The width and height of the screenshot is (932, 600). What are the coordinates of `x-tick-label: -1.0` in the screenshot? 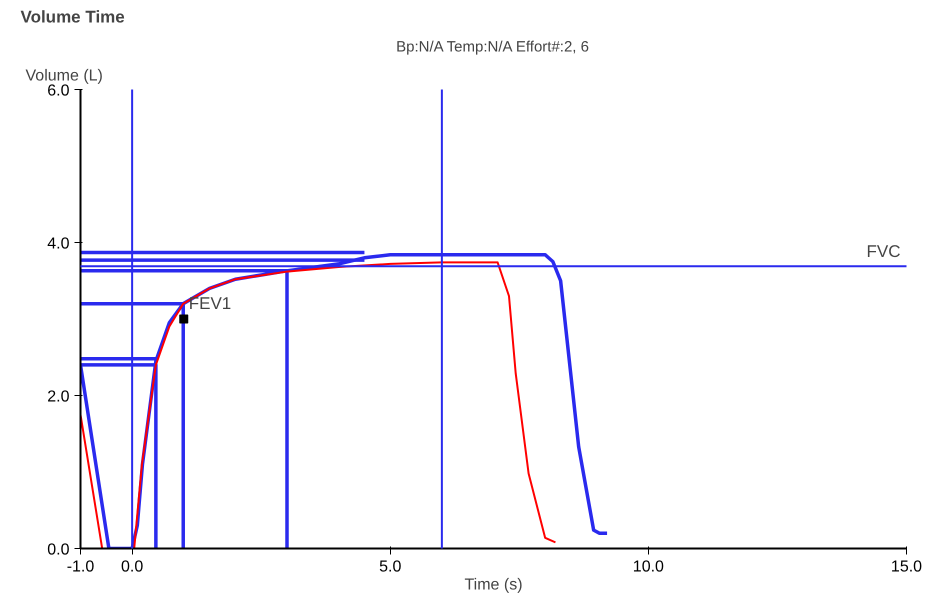 It's located at (80, 567).